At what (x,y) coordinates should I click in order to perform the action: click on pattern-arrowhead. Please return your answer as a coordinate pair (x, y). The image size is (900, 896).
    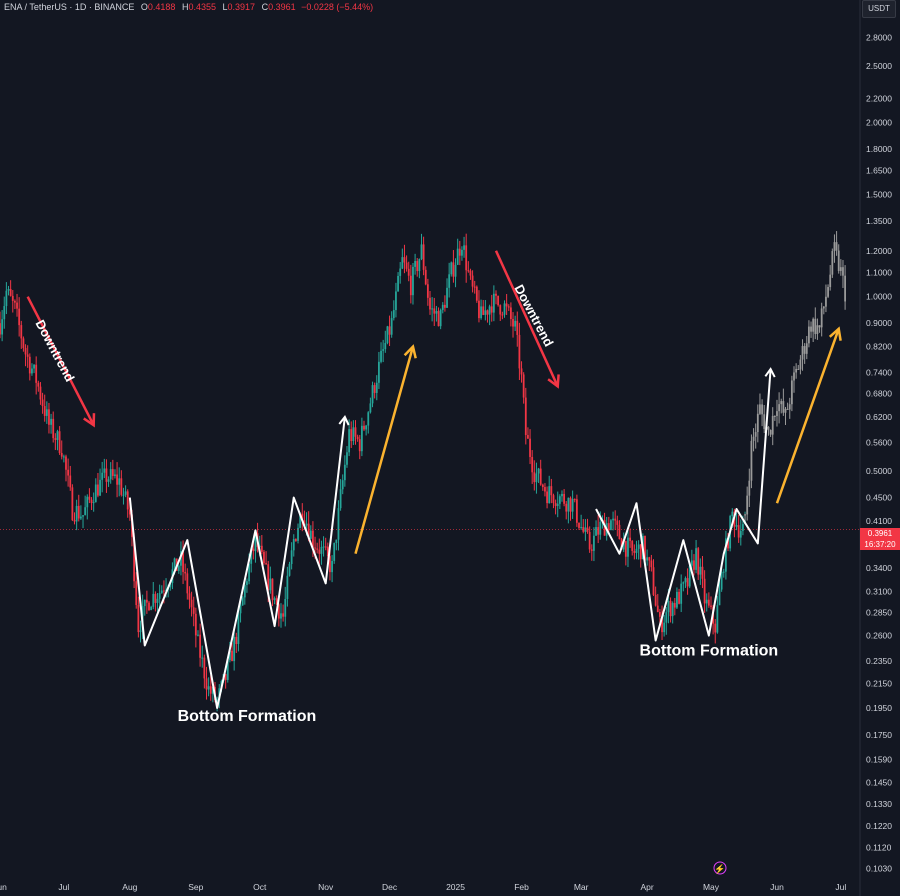
    Looking at the image, I should click on (344, 420).